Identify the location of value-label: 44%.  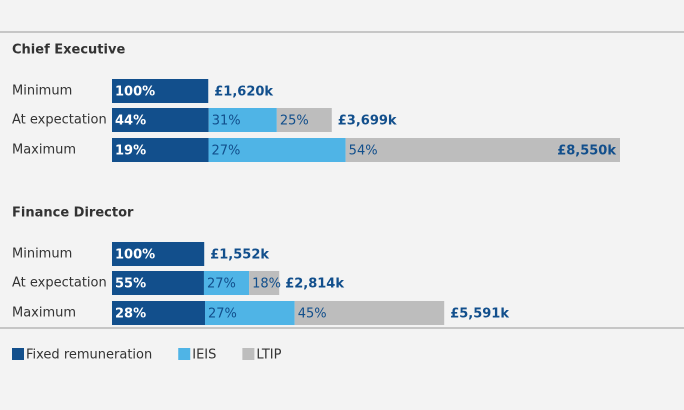
(130, 121).